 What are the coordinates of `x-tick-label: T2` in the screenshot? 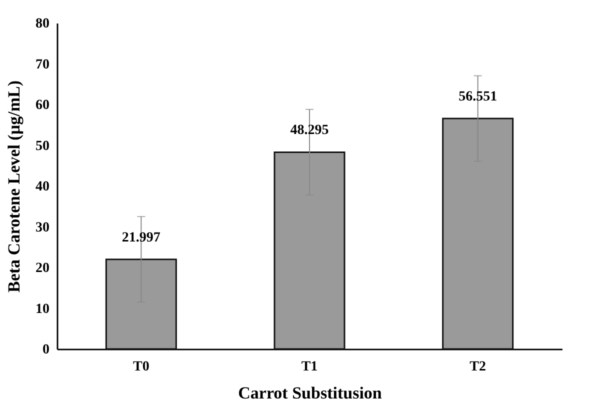 It's located at (478, 367).